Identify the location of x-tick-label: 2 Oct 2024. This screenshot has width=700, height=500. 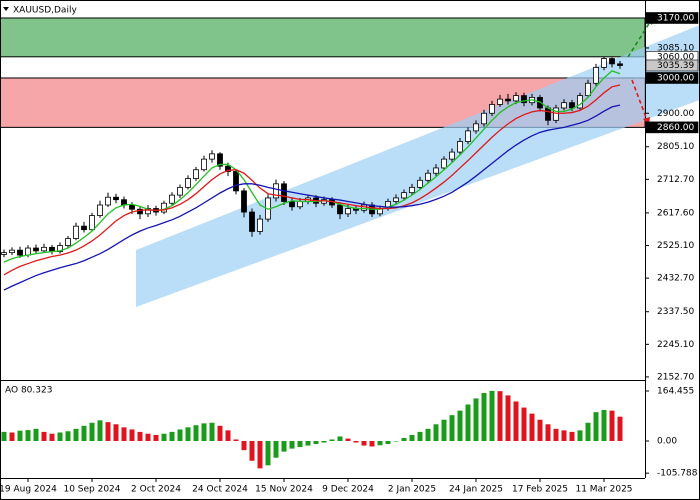
(156, 490).